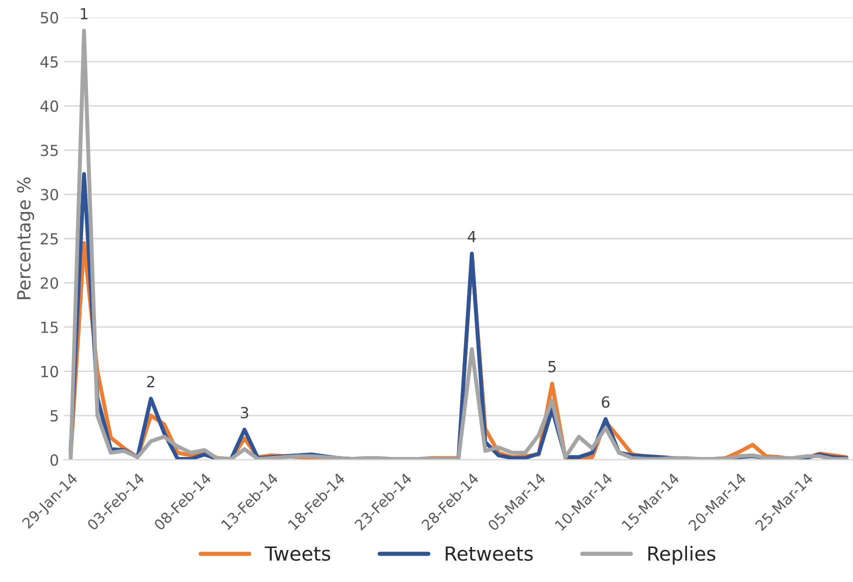 This screenshot has width=853, height=582. Describe the element at coordinates (606, 402) in the screenshot. I see `annotation: 6` at that location.